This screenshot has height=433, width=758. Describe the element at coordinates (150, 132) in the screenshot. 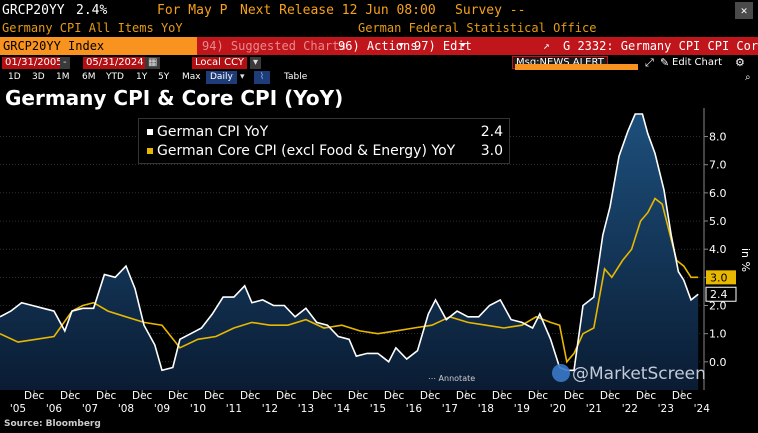

I see `legend-swatch-cpi` at that location.